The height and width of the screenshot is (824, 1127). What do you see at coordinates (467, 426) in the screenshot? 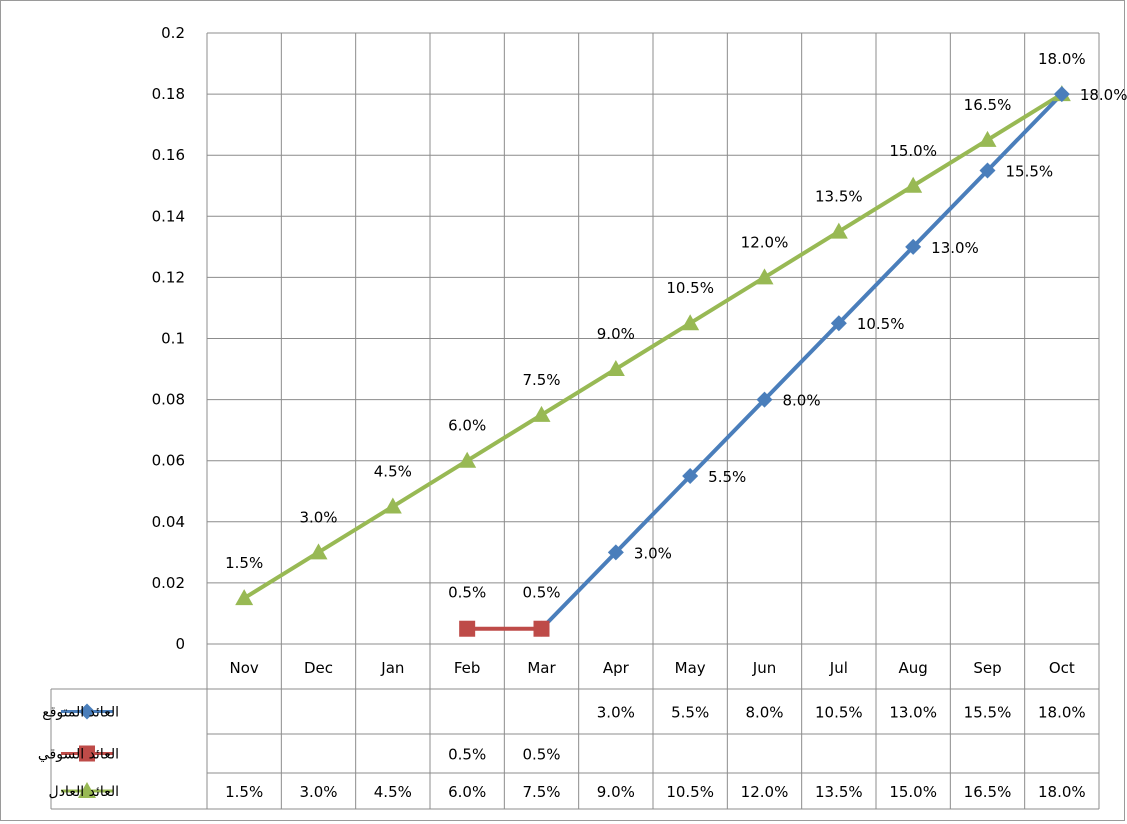
I see `data-label-2: 6.0%` at bounding box center [467, 426].